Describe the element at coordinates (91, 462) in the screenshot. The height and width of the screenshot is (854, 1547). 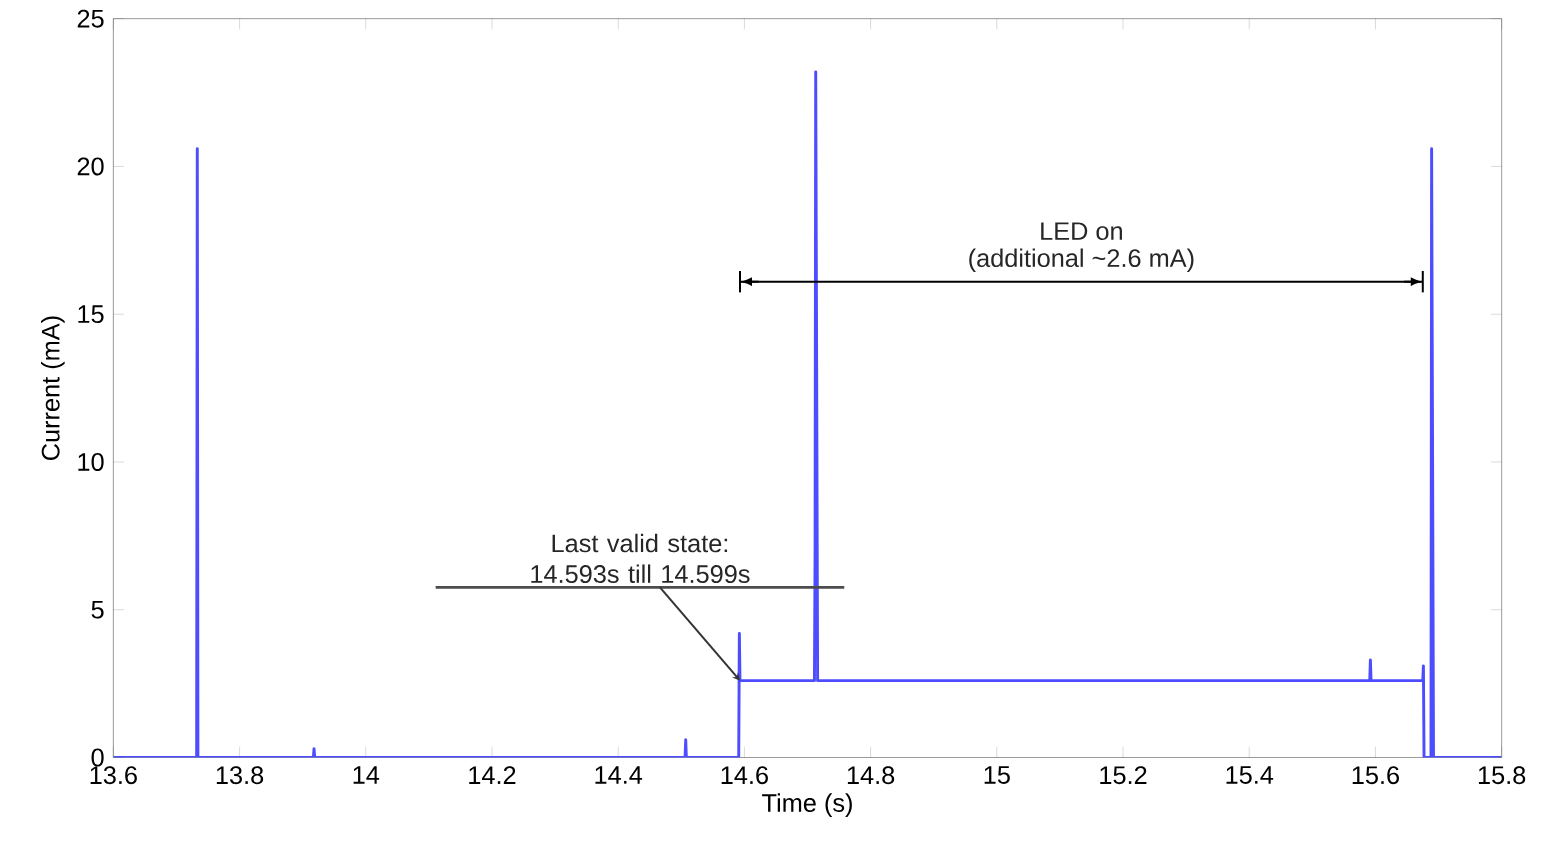
I see `y-tick-label: 10` at that location.